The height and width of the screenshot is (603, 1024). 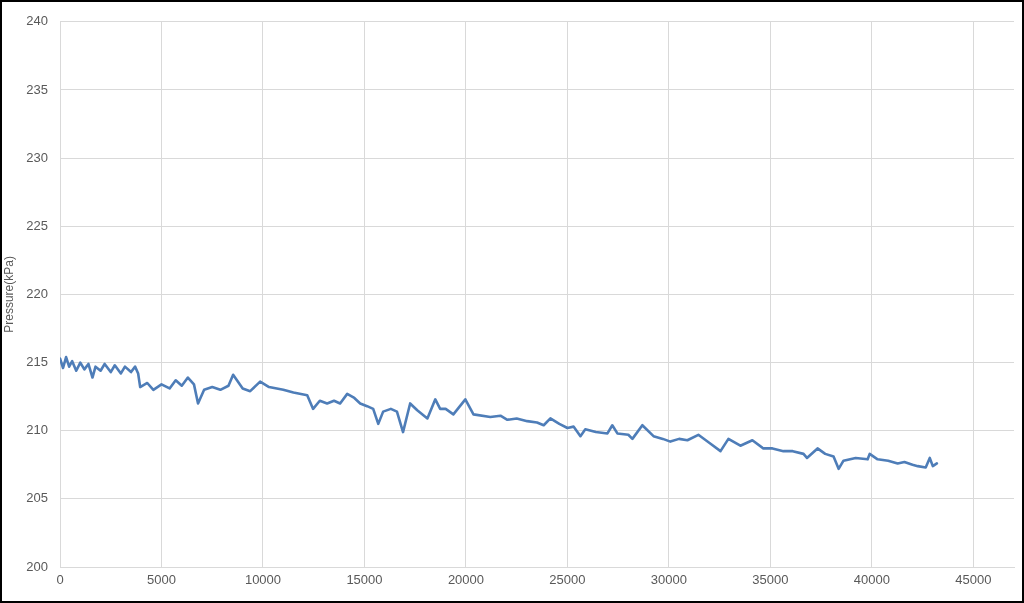 What do you see at coordinates (37, 293) in the screenshot?
I see `y-tick-label: 220` at bounding box center [37, 293].